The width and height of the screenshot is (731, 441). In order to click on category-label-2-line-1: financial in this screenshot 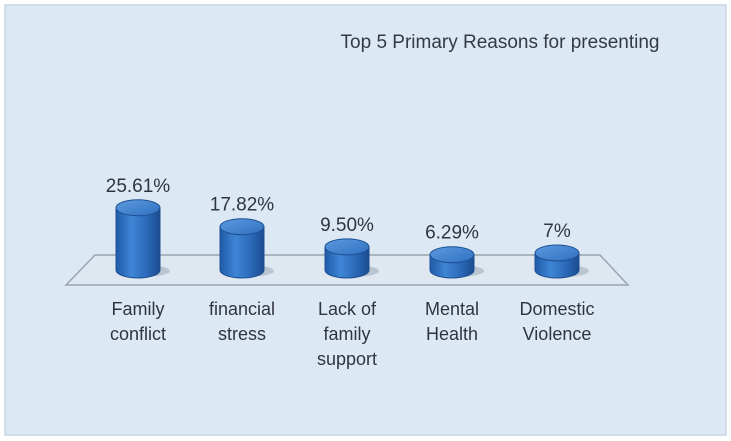, I will do `click(242, 309)`.